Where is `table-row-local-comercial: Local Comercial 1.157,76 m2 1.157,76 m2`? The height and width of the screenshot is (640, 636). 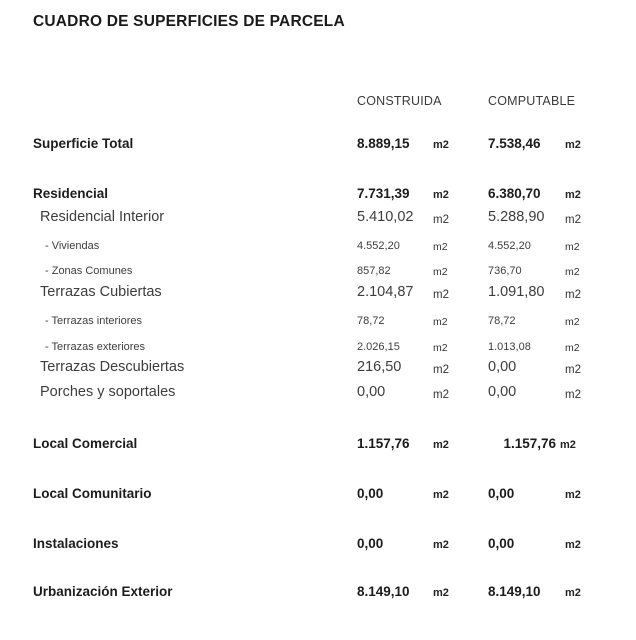
table-row-local-comercial: Local Comercial 1.157,76 m2 1.157,76 m2 is located at coordinates (318, 443).